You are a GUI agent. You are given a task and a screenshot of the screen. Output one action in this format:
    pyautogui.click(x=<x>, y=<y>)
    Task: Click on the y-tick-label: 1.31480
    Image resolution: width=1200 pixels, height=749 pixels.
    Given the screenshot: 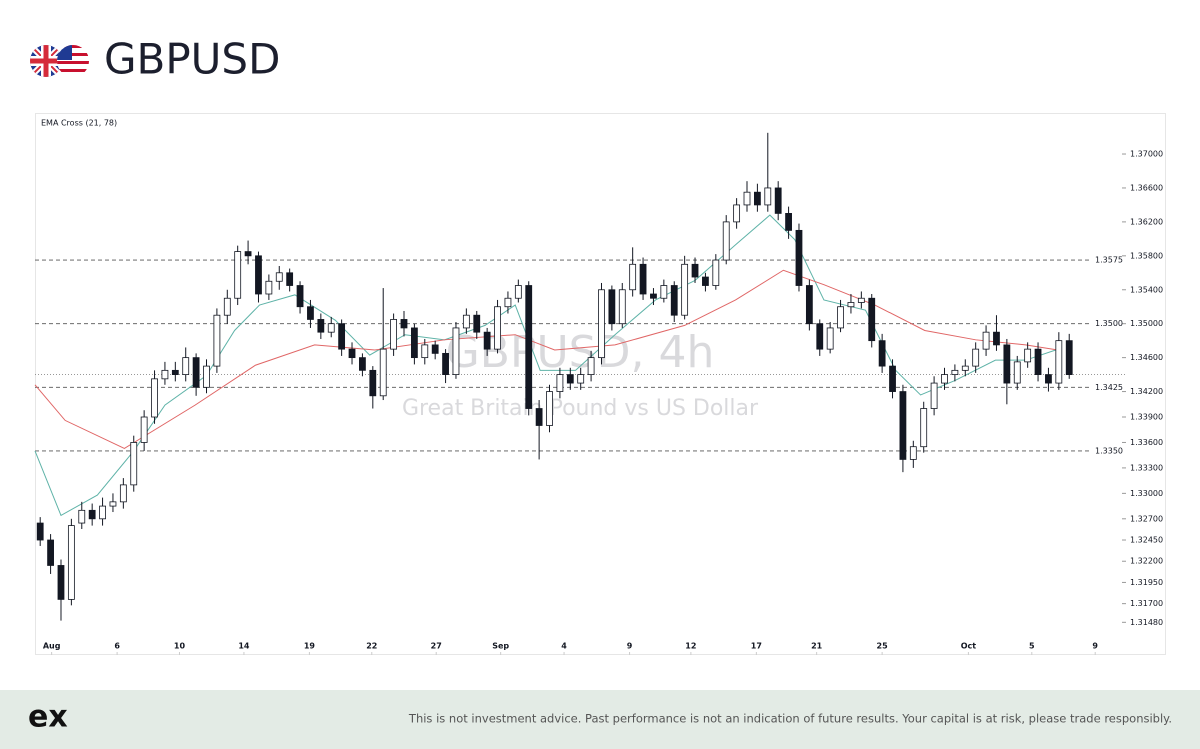 What is the action you would take?
    pyautogui.click(x=1146, y=622)
    